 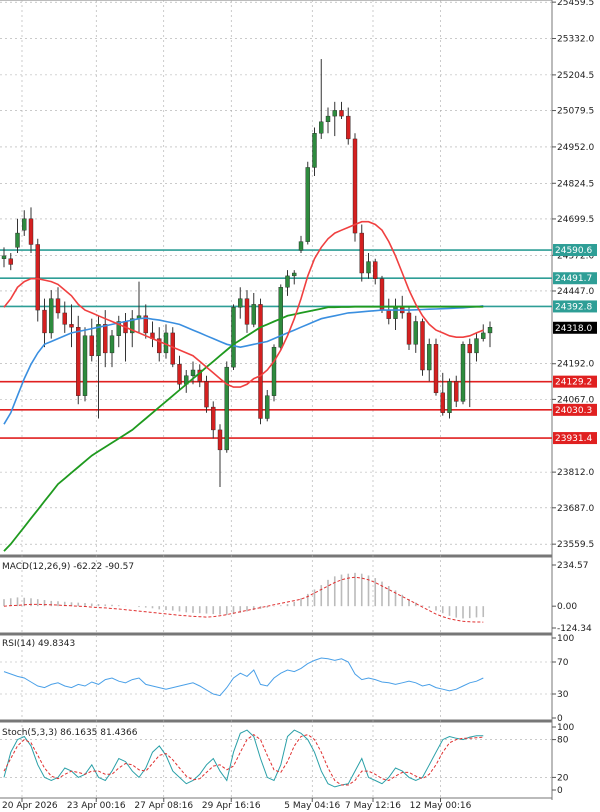 I want to click on time-tick-label: 7 May 12:16, so click(x=373, y=806).